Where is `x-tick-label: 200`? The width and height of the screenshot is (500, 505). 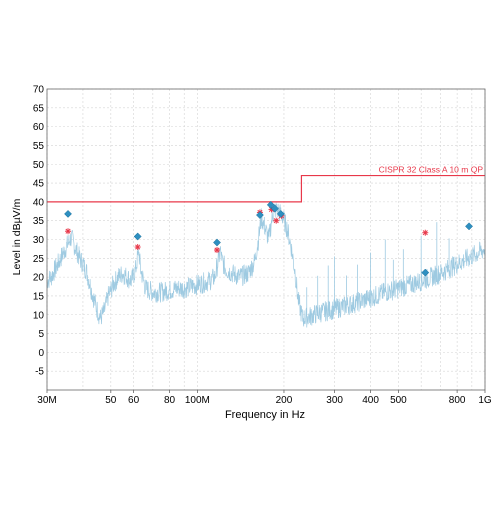
x-tick-label: 200 is located at coordinates (284, 400).